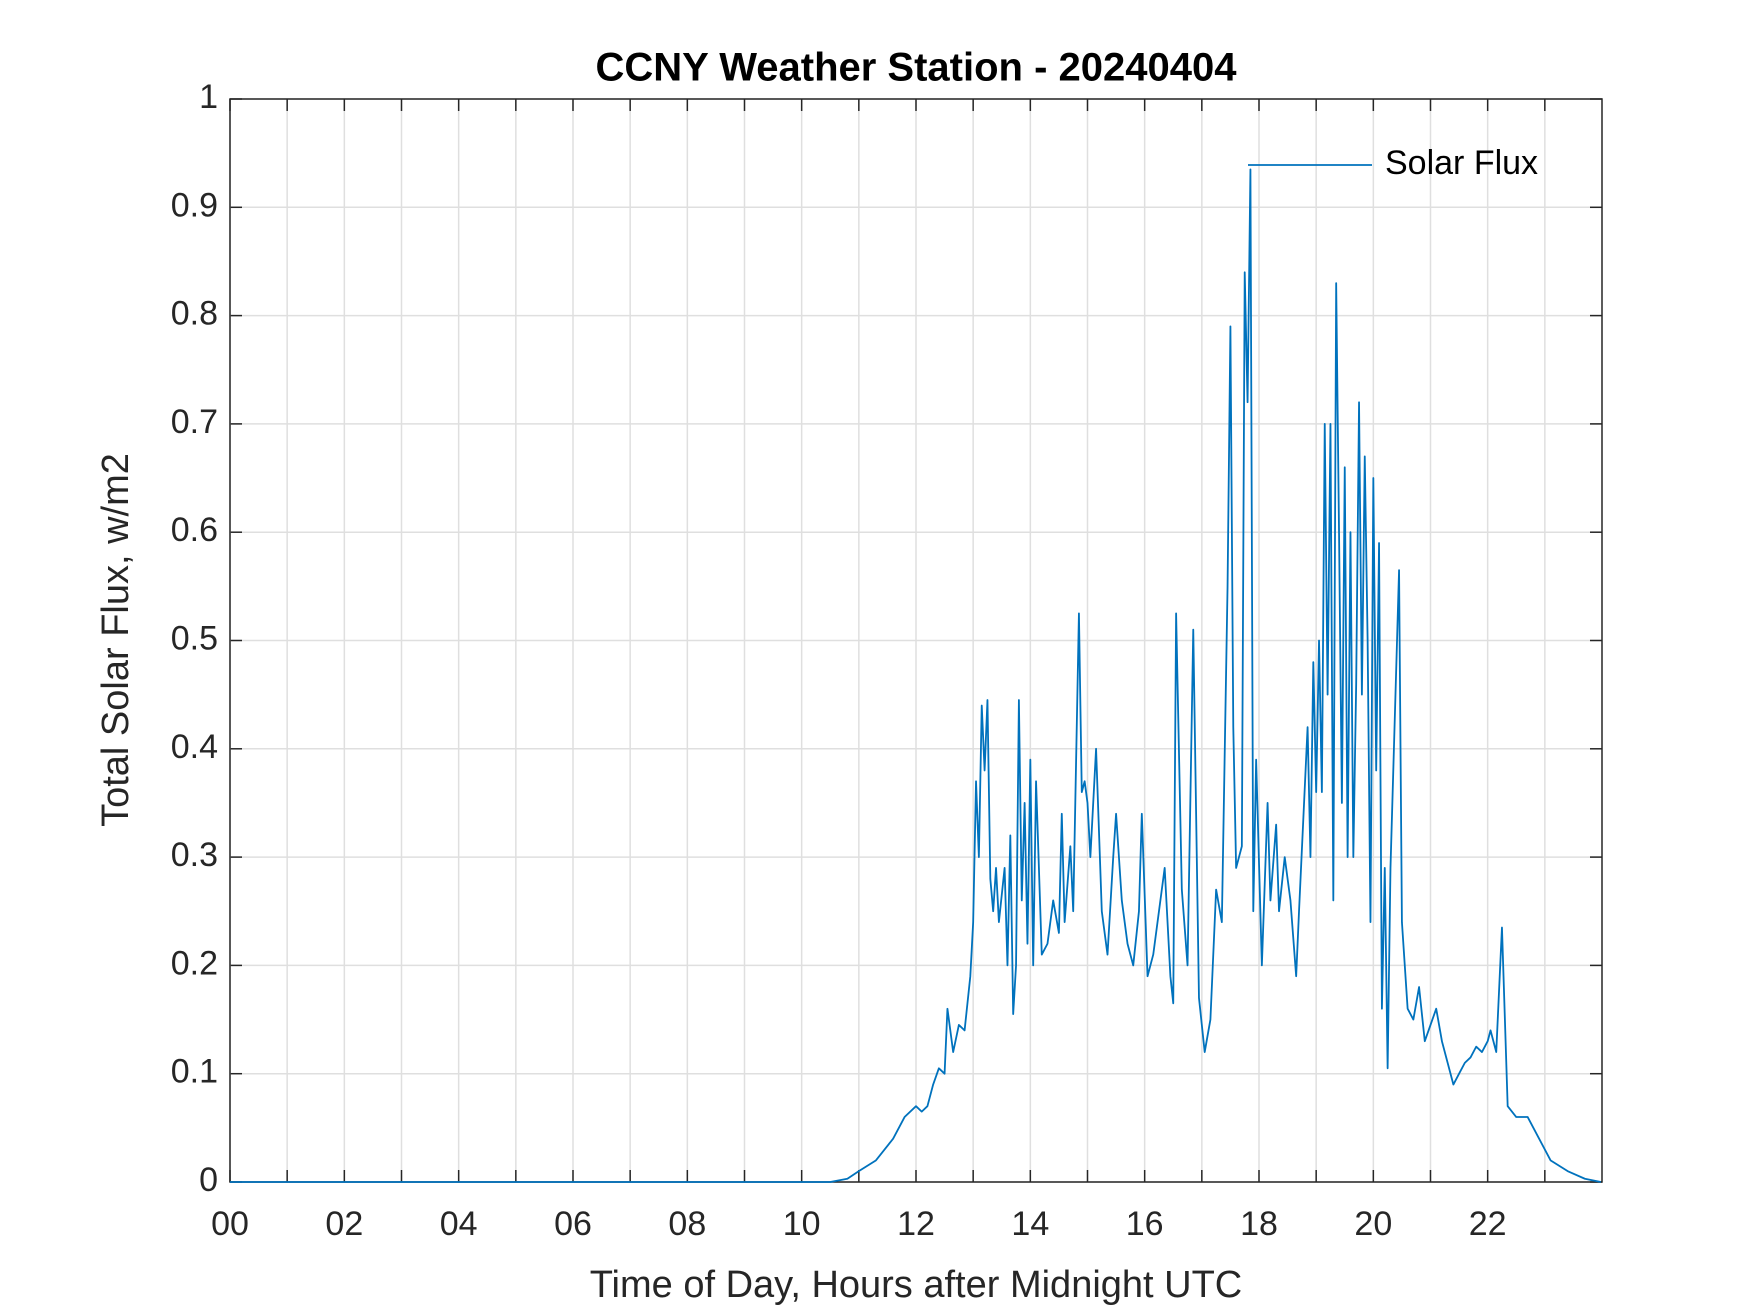 This screenshot has width=1750, height=1313. Describe the element at coordinates (573, 1224) in the screenshot. I see `x-tick-label: 06` at that location.